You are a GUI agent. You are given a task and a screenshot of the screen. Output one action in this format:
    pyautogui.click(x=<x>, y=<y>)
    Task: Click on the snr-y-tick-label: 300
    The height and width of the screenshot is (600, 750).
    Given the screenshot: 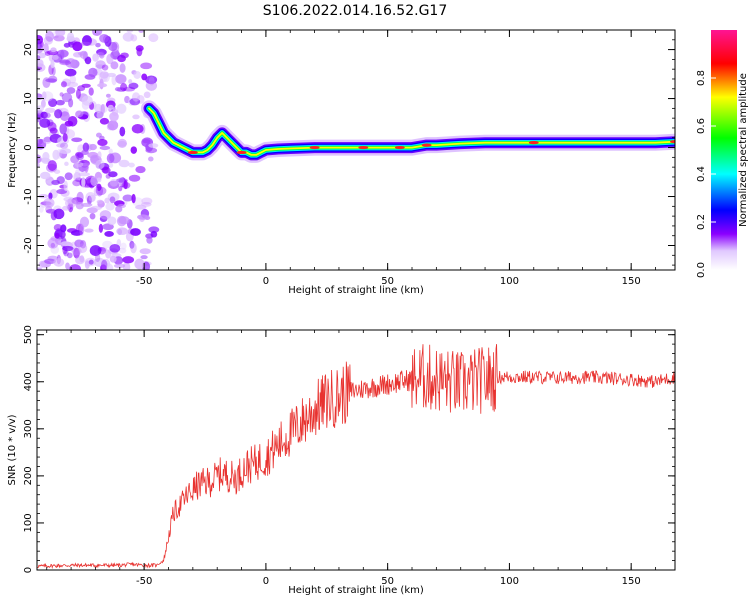 What is the action you would take?
    pyautogui.click(x=28, y=428)
    